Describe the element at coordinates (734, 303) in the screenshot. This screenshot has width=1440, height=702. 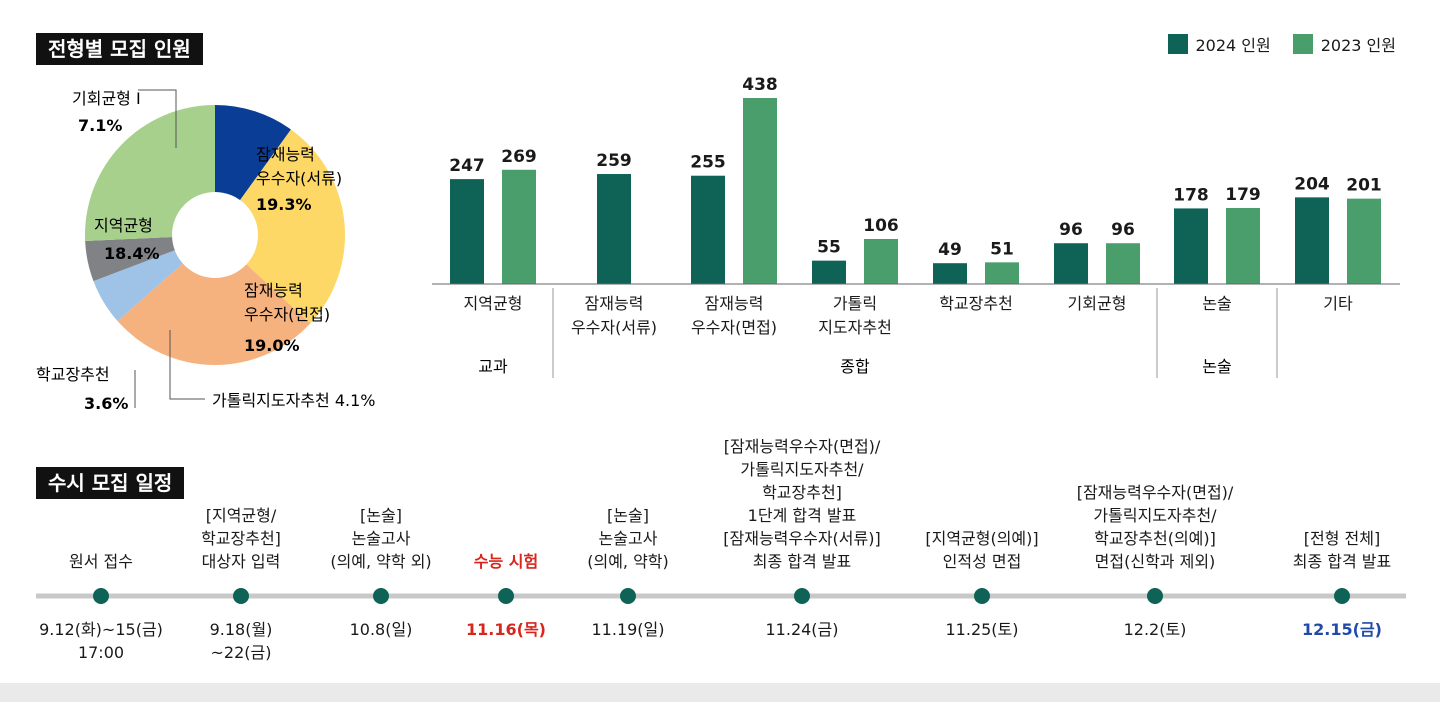
I see `category-label-2-0: 잠재능력` at that location.